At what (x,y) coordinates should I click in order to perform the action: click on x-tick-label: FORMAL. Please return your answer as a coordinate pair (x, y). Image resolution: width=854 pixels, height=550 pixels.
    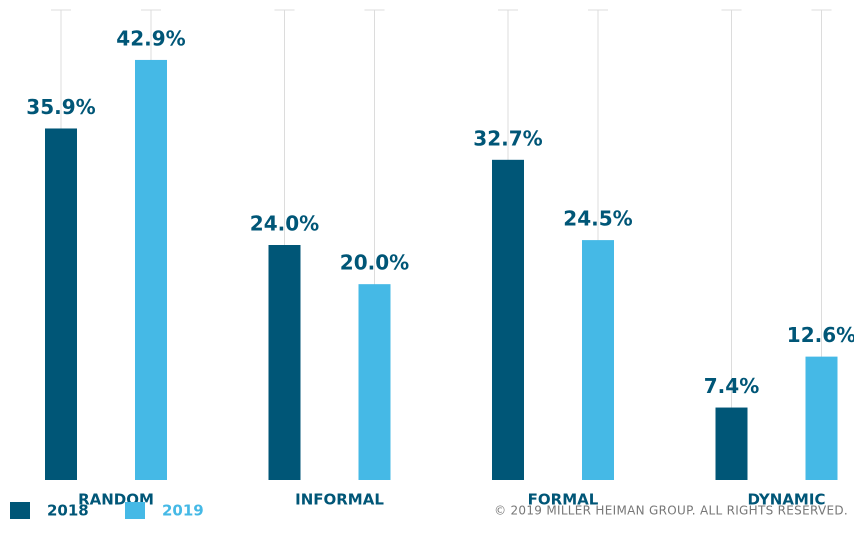
    Looking at the image, I should click on (563, 500).